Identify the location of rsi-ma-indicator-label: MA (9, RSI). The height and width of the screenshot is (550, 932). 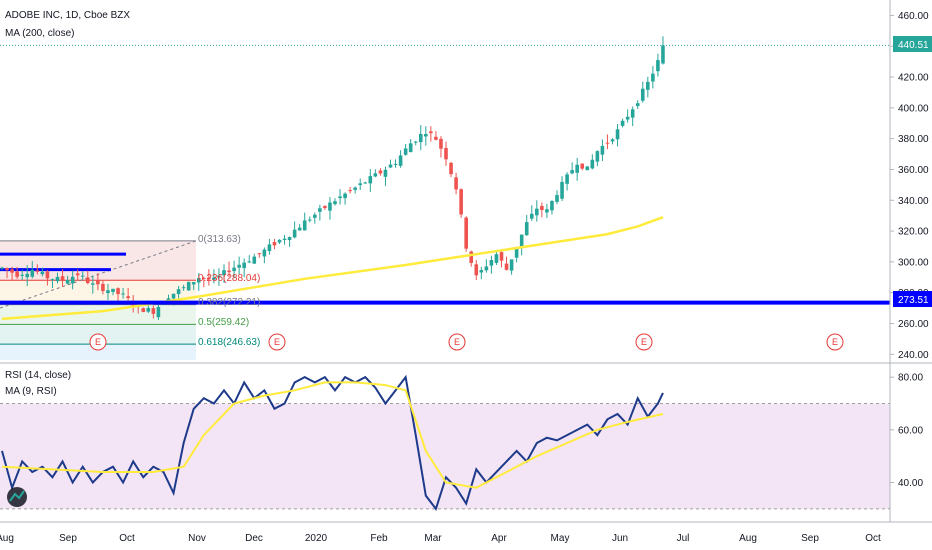
(31, 391).